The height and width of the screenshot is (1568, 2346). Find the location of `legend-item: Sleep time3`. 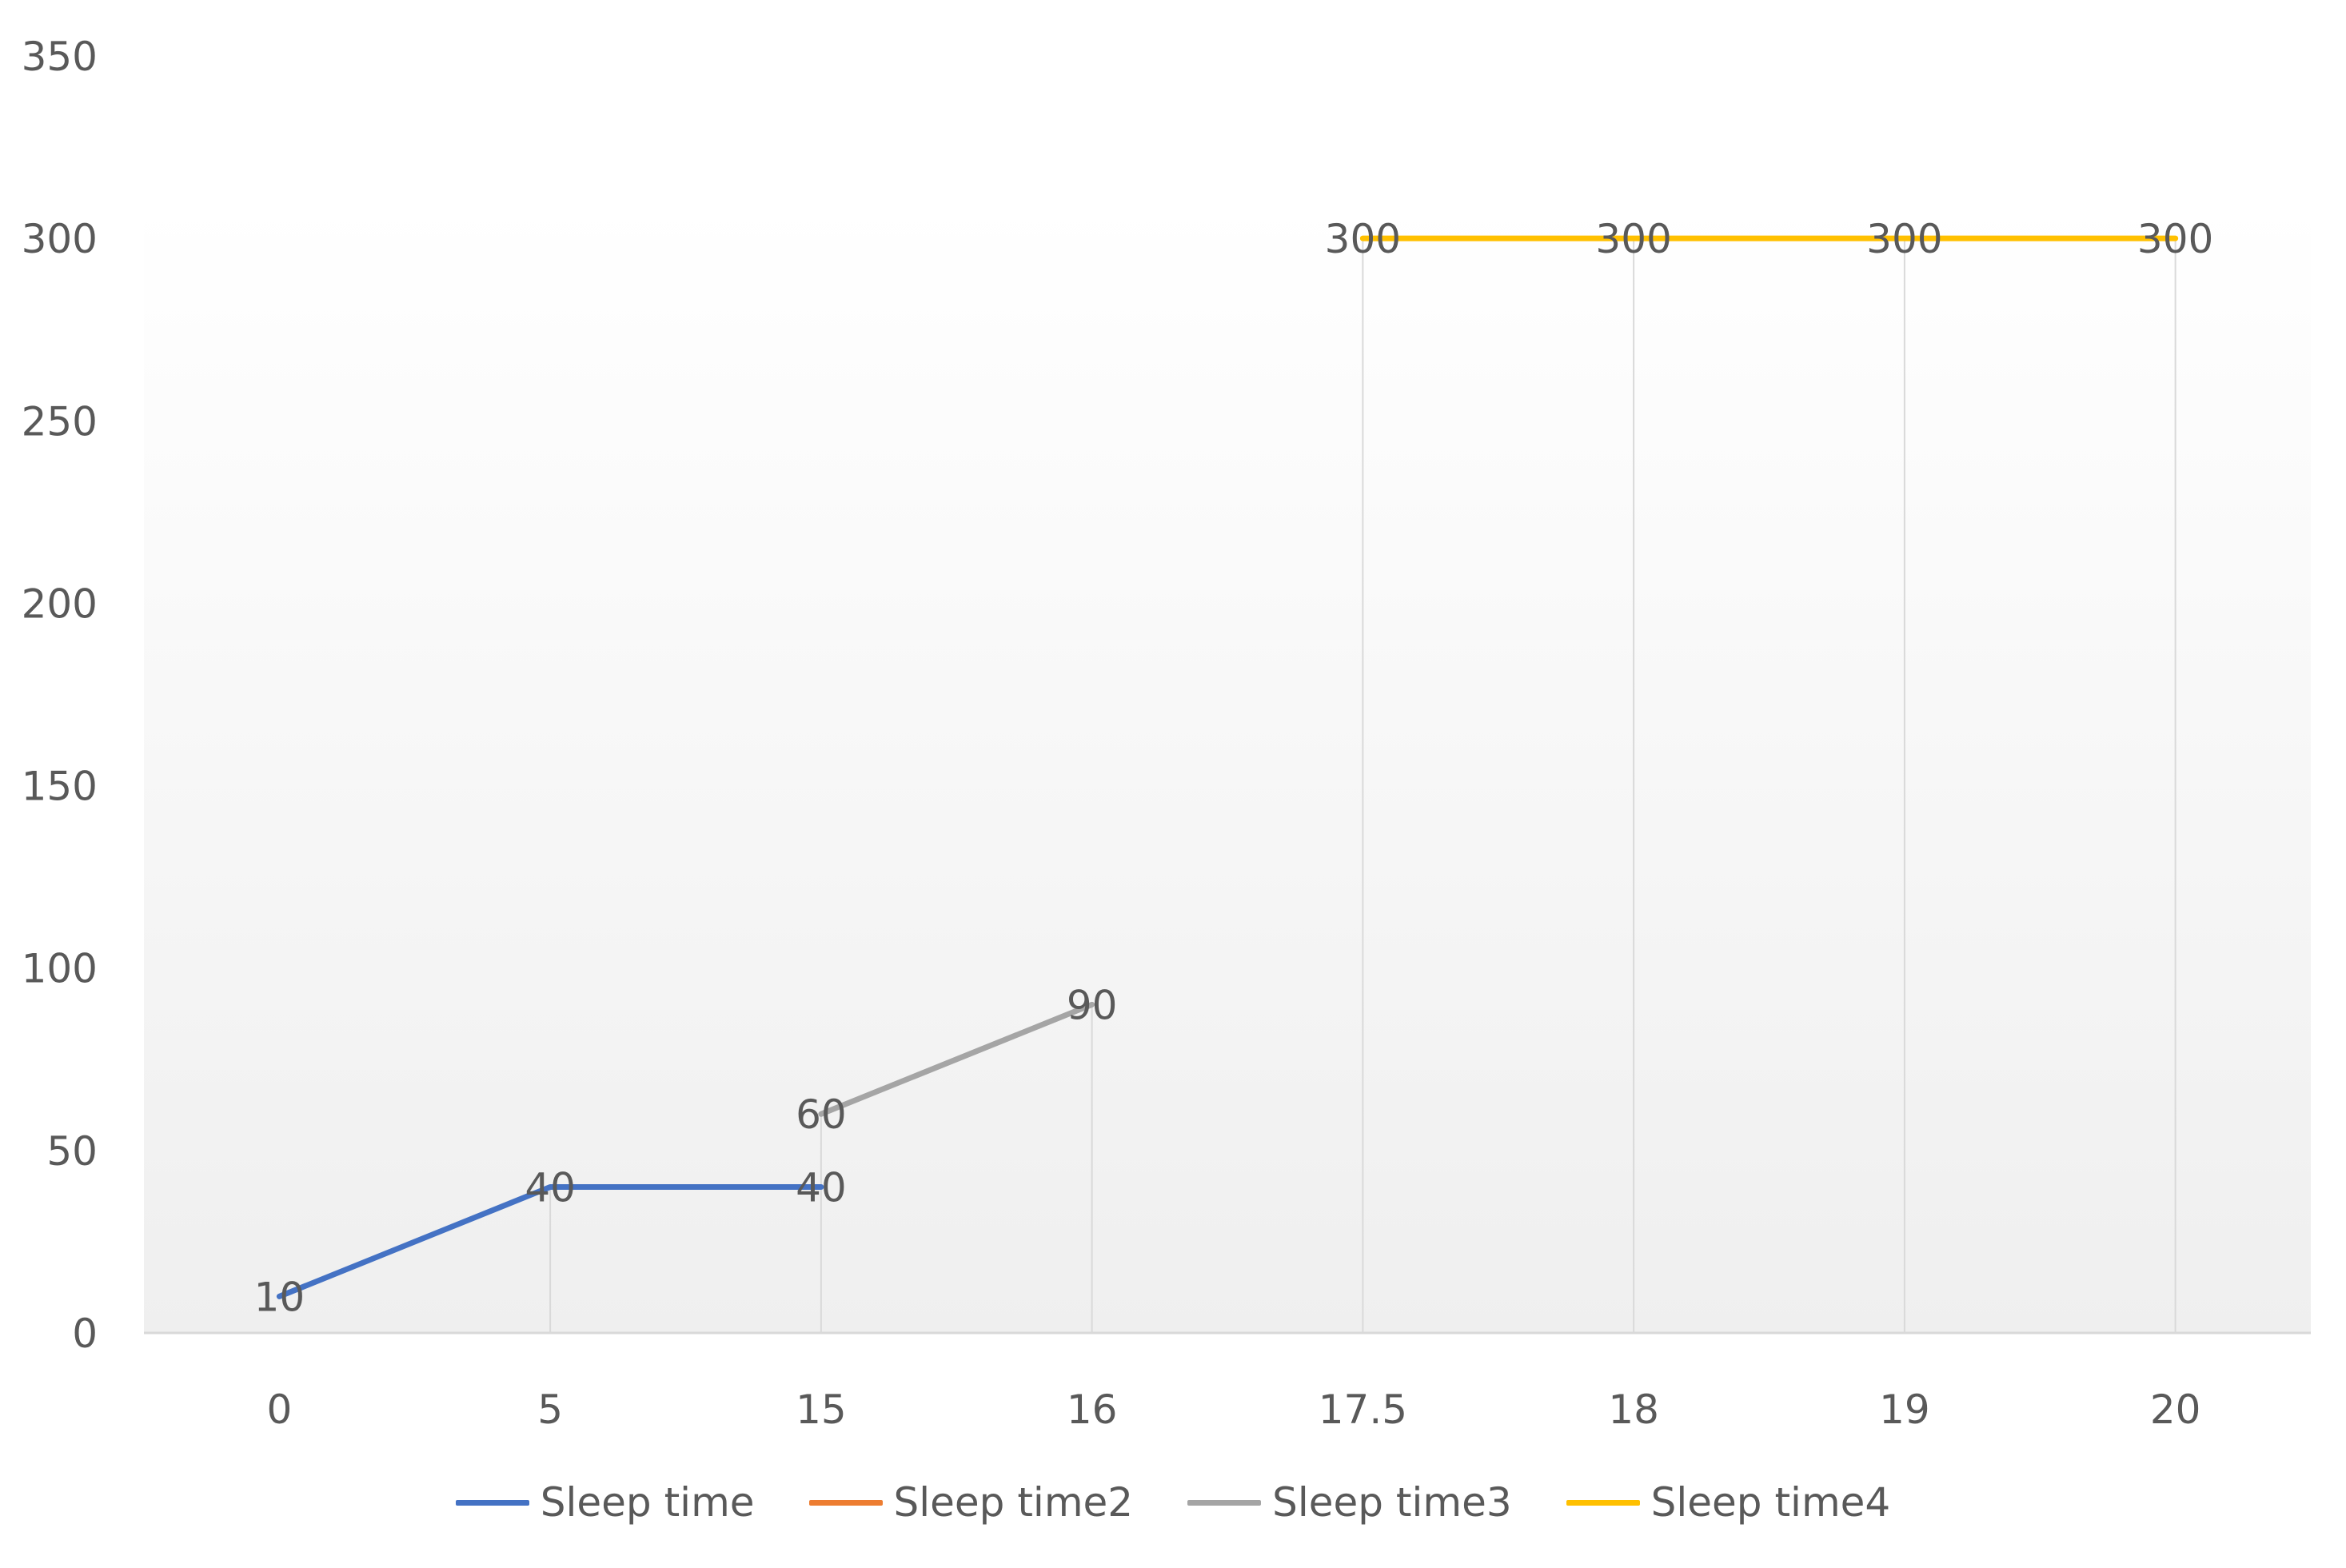

legend-item: Sleep time3 is located at coordinates (1349, 1502).